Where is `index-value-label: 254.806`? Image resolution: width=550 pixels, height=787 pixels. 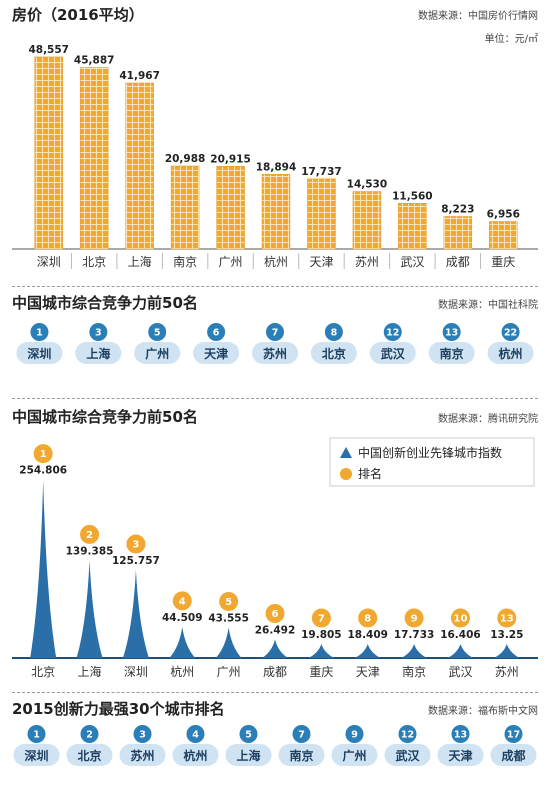 index-value-label: 254.806 is located at coordinates (43, 471).